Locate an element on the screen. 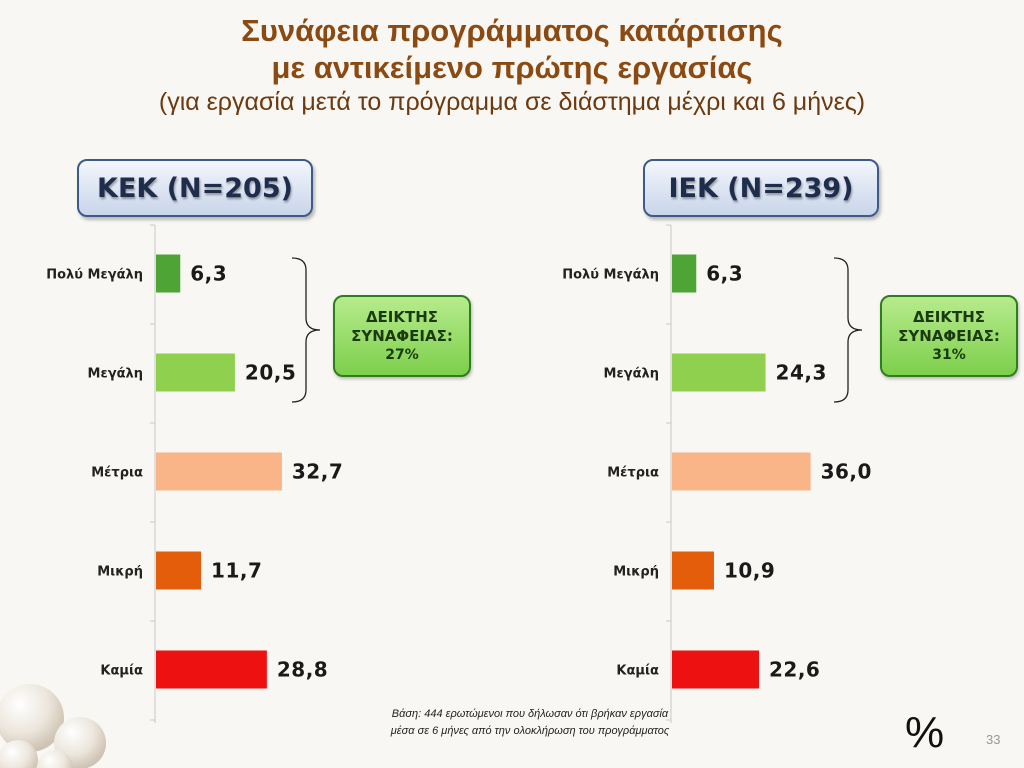 The image size is (1024, 768). iek-value-label: 22,6 is located at coordinates (794, 670).